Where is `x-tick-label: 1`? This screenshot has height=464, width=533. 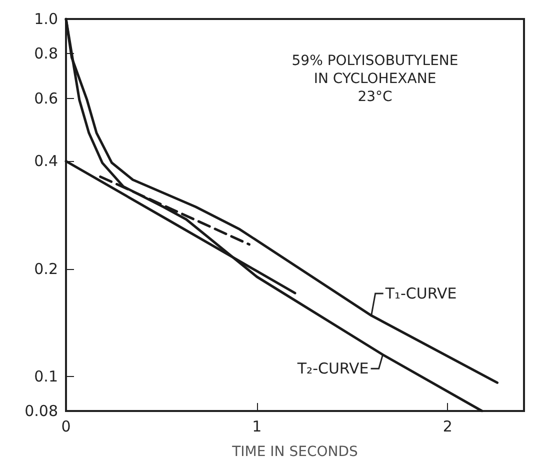 x-tick-label: 1 is located at coordinates (257, 427).